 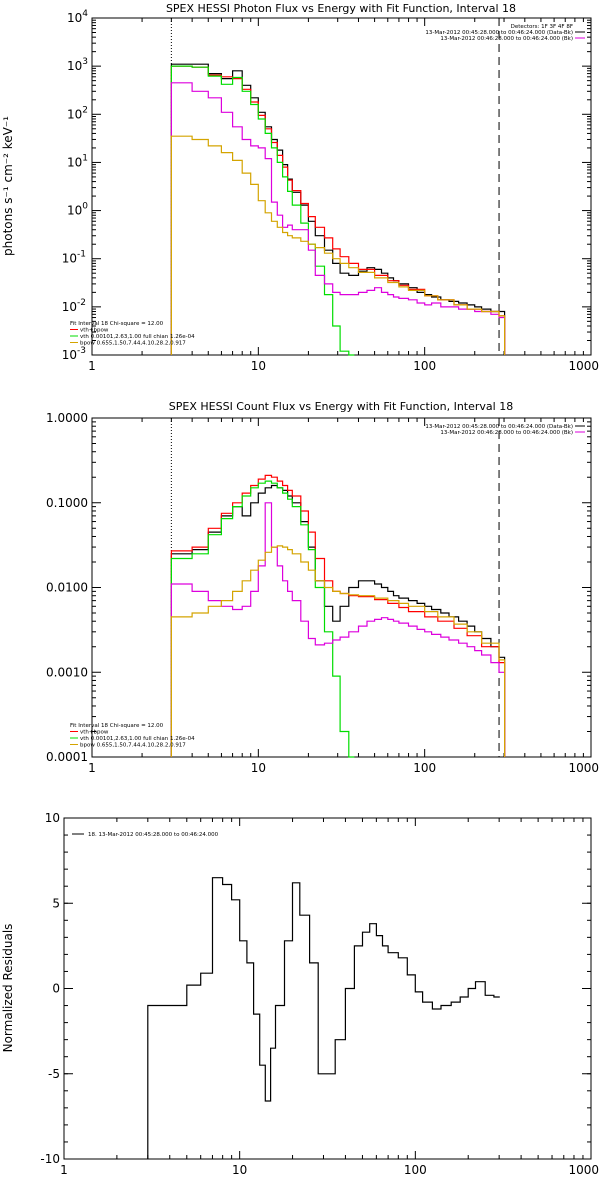 What do you see at coordinates (67, 672) in the screenshot?
I see `y-tick-label: 0.0010` at bounding box center [67, 672].